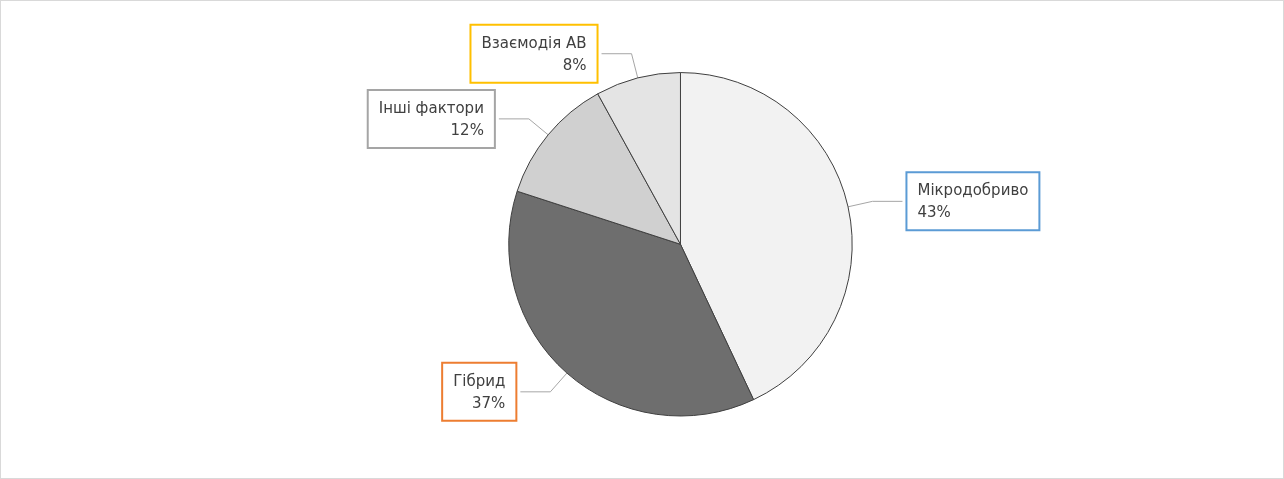 The height and width of the screenshot is (479, 1284). What do you see at coordinates (574, 64) in the screenshot?
I see `data-label: 8%` at bounding box center [574, 64].